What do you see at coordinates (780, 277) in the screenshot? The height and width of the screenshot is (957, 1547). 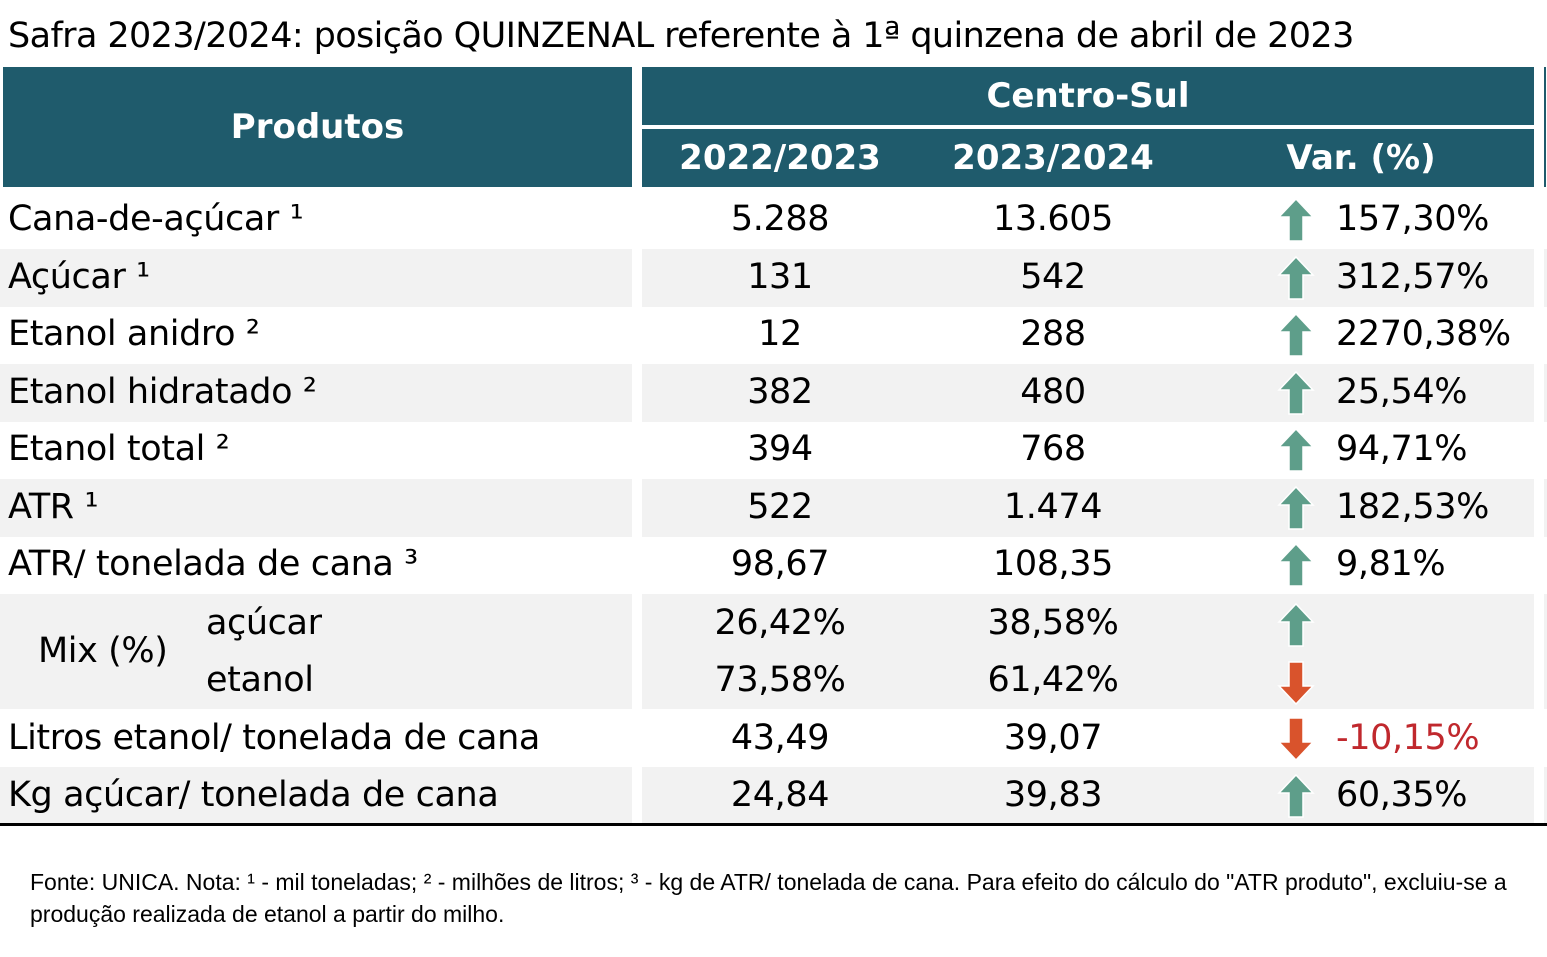 I see `value-2022-2023: 131` at bounding box center [780, 277].